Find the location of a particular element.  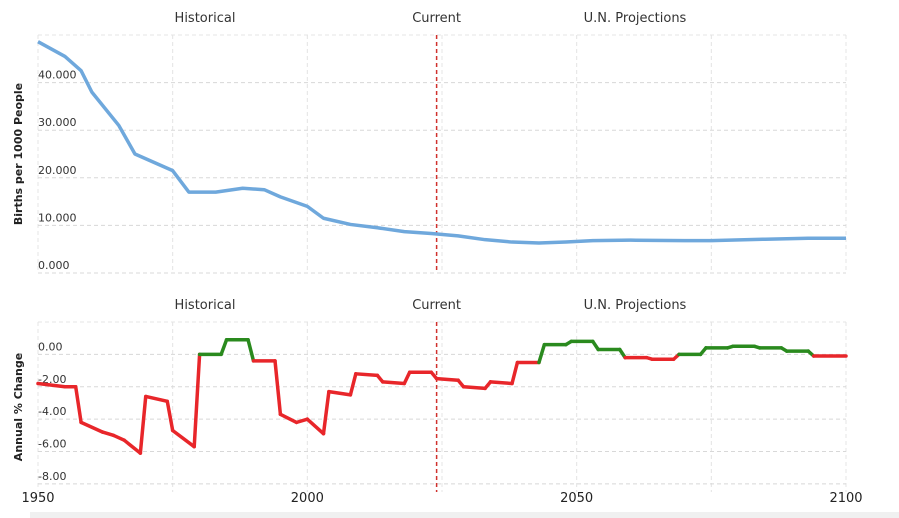

y-tick-label: -6.00 is located at coordinates (52, 444).